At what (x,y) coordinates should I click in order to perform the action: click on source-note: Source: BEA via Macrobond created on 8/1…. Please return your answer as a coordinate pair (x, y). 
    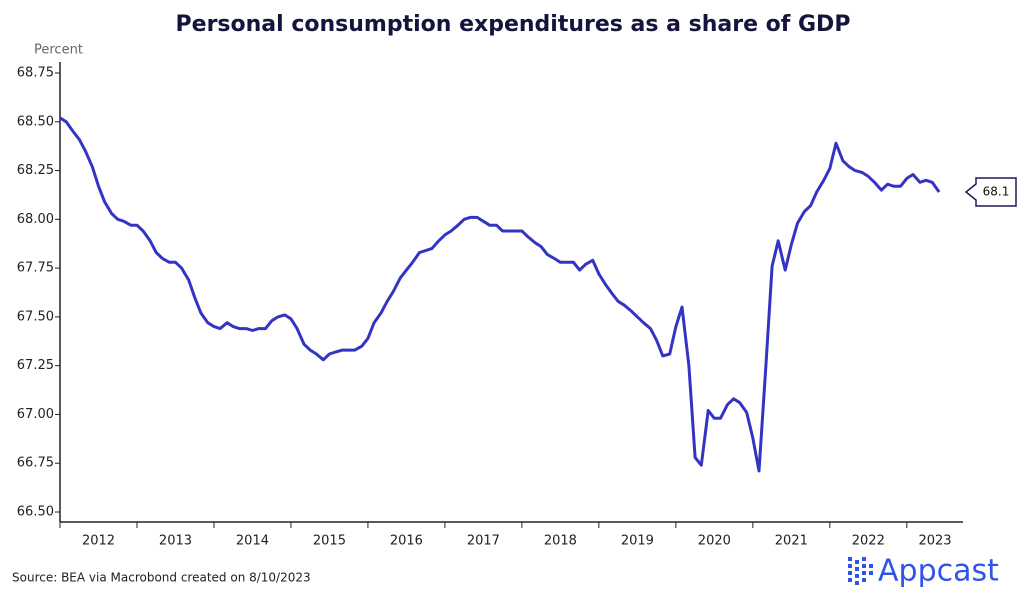
    Looking at the image, I should click on (161, 578).